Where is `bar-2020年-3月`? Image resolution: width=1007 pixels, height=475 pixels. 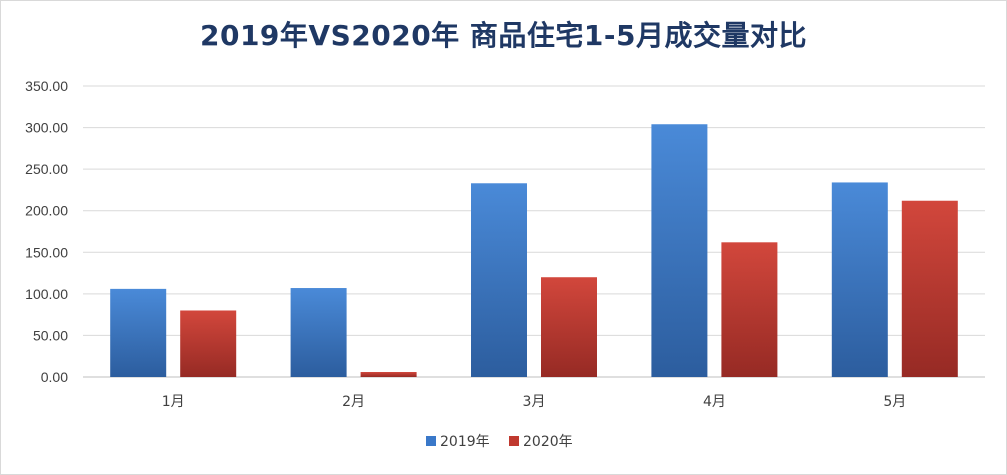 bar-2020年-3月 is located at coordinates (569, 327).